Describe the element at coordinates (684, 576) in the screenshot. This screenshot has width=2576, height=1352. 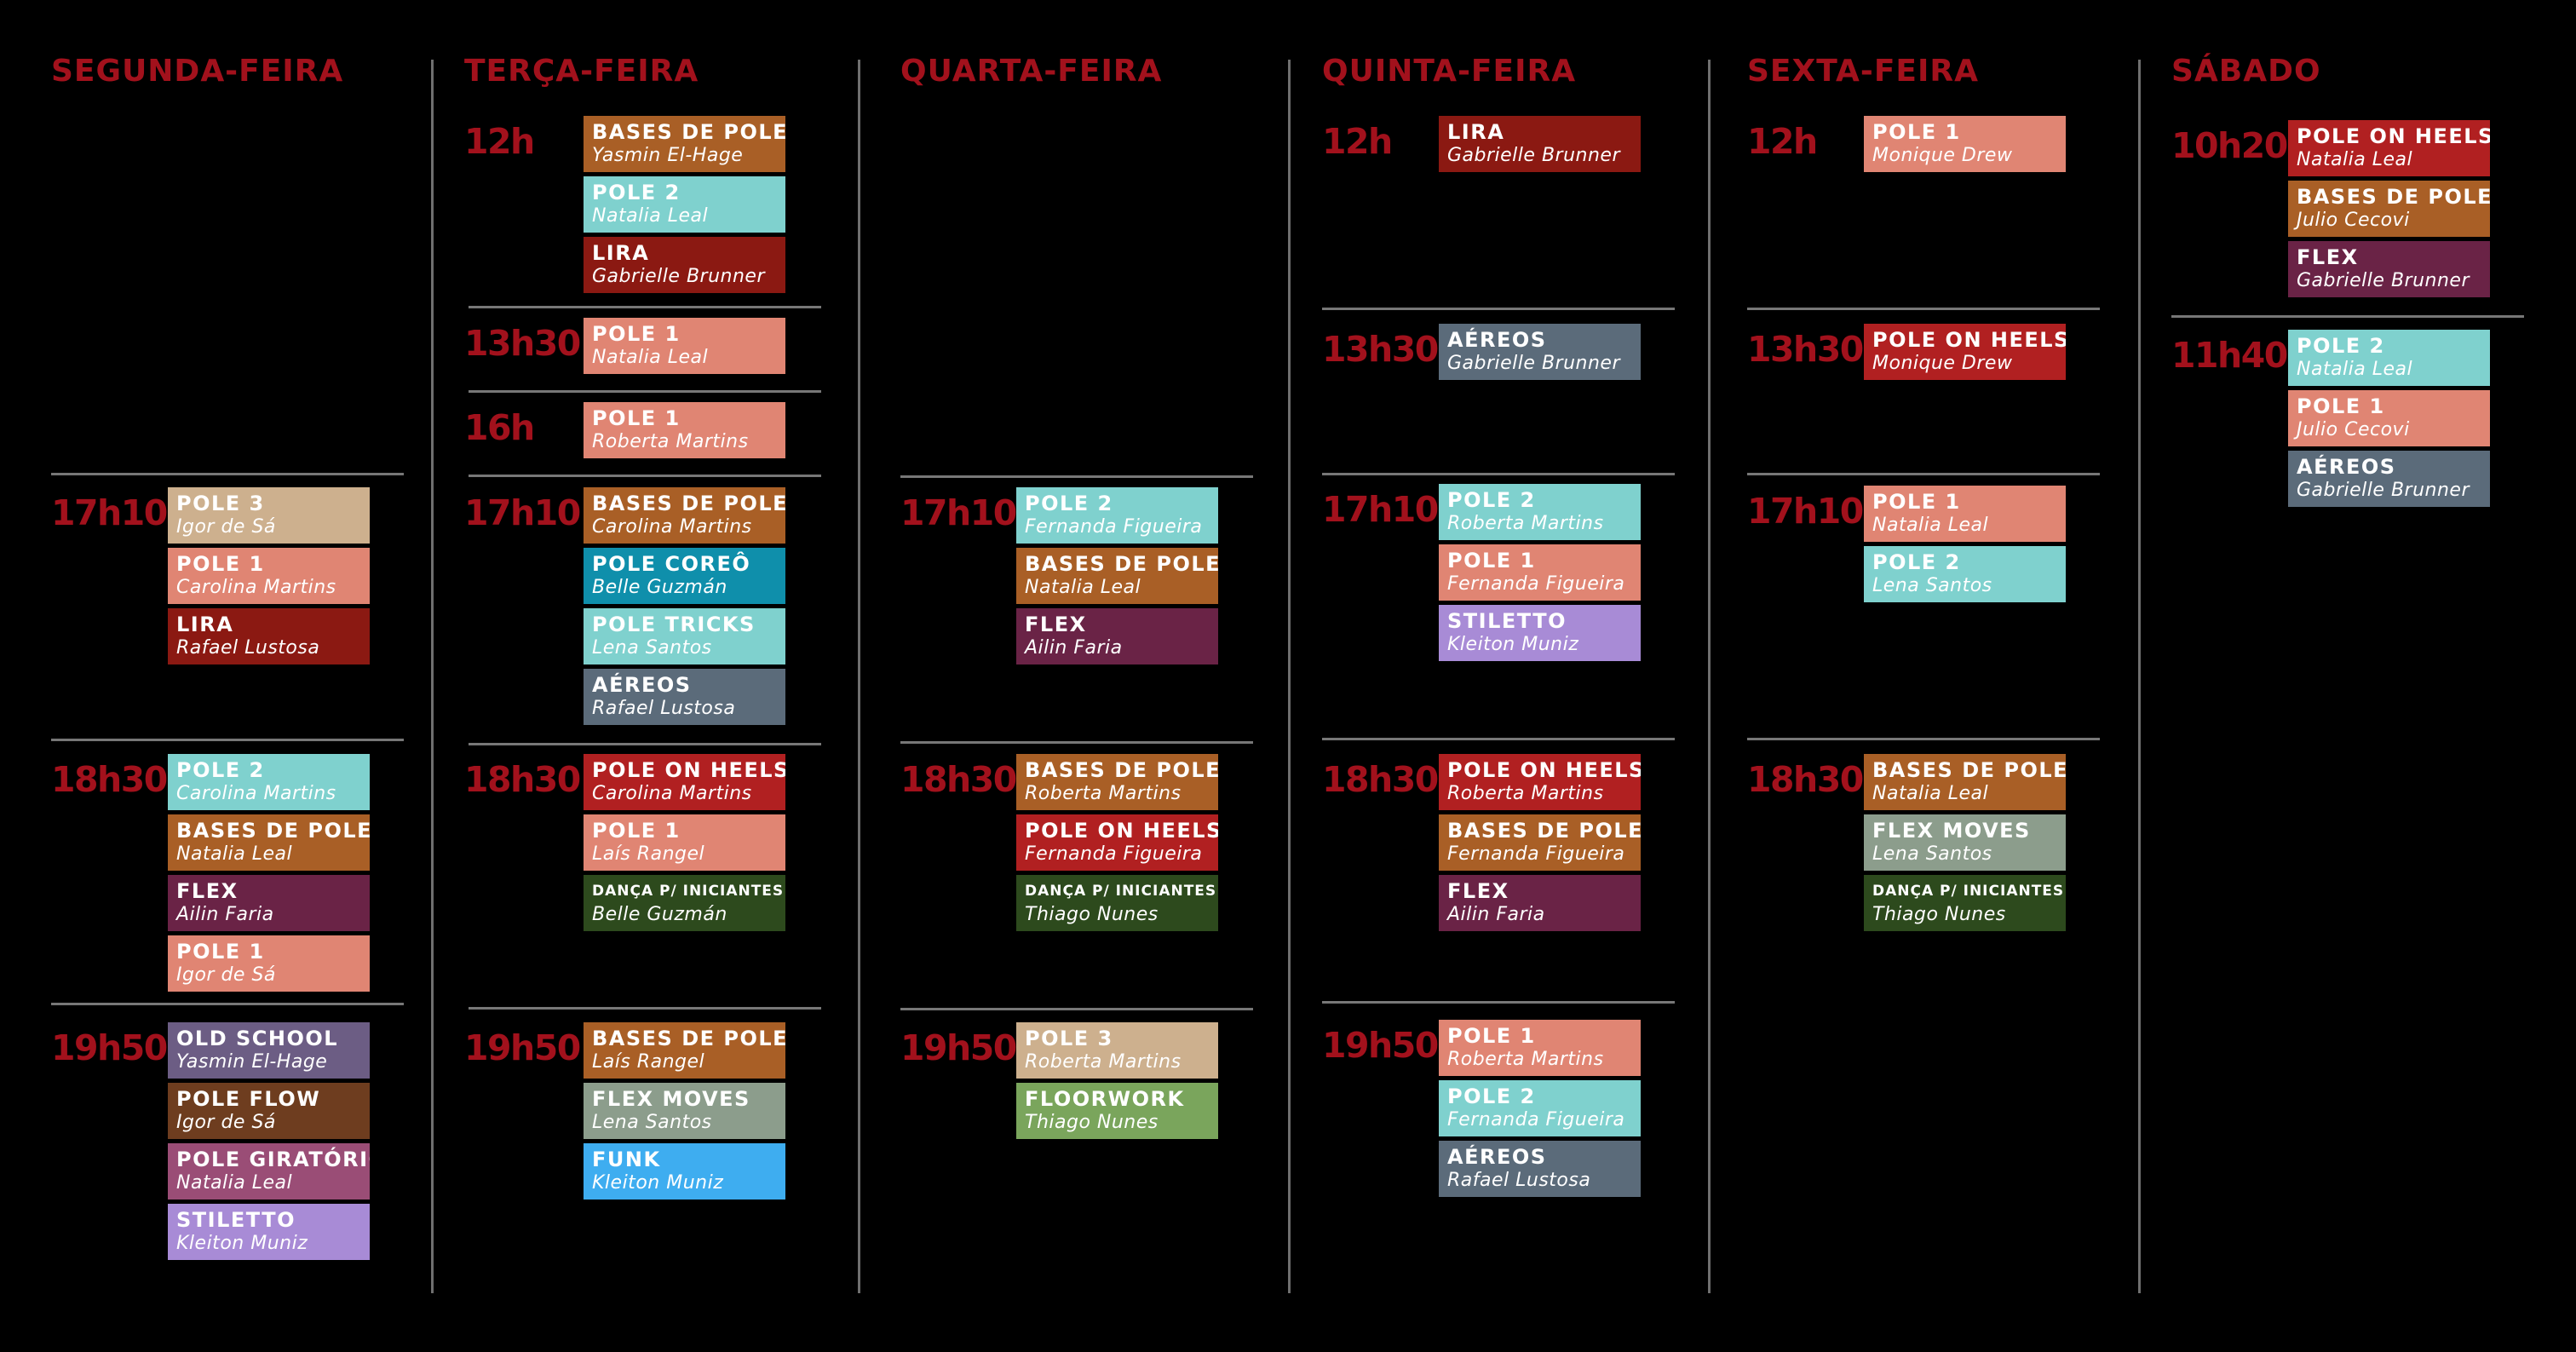
I see `class-card: POLE COREÔ Belle Guzmán` at that location.